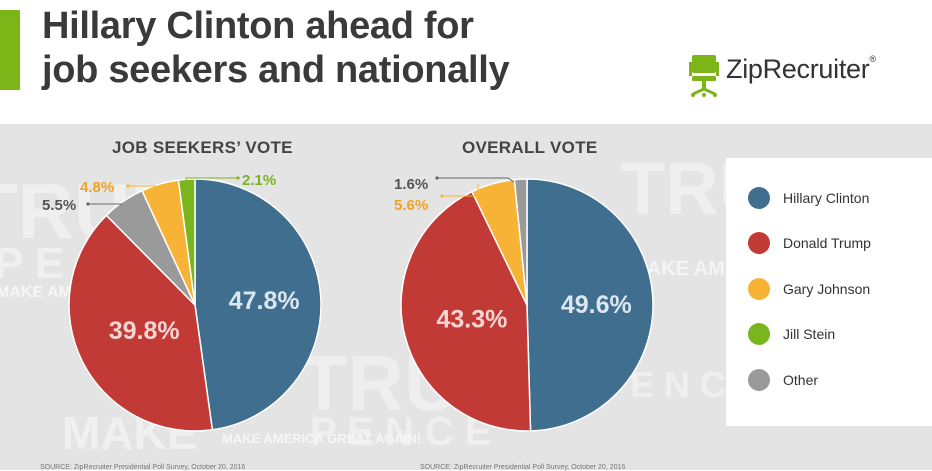 Image resolution: width=932 pixels, height=471 pixels. What do you see at coordinates (144, 331) in the screenshot?
I see `data-label: 39.8%` at bounding box center [144, 331].